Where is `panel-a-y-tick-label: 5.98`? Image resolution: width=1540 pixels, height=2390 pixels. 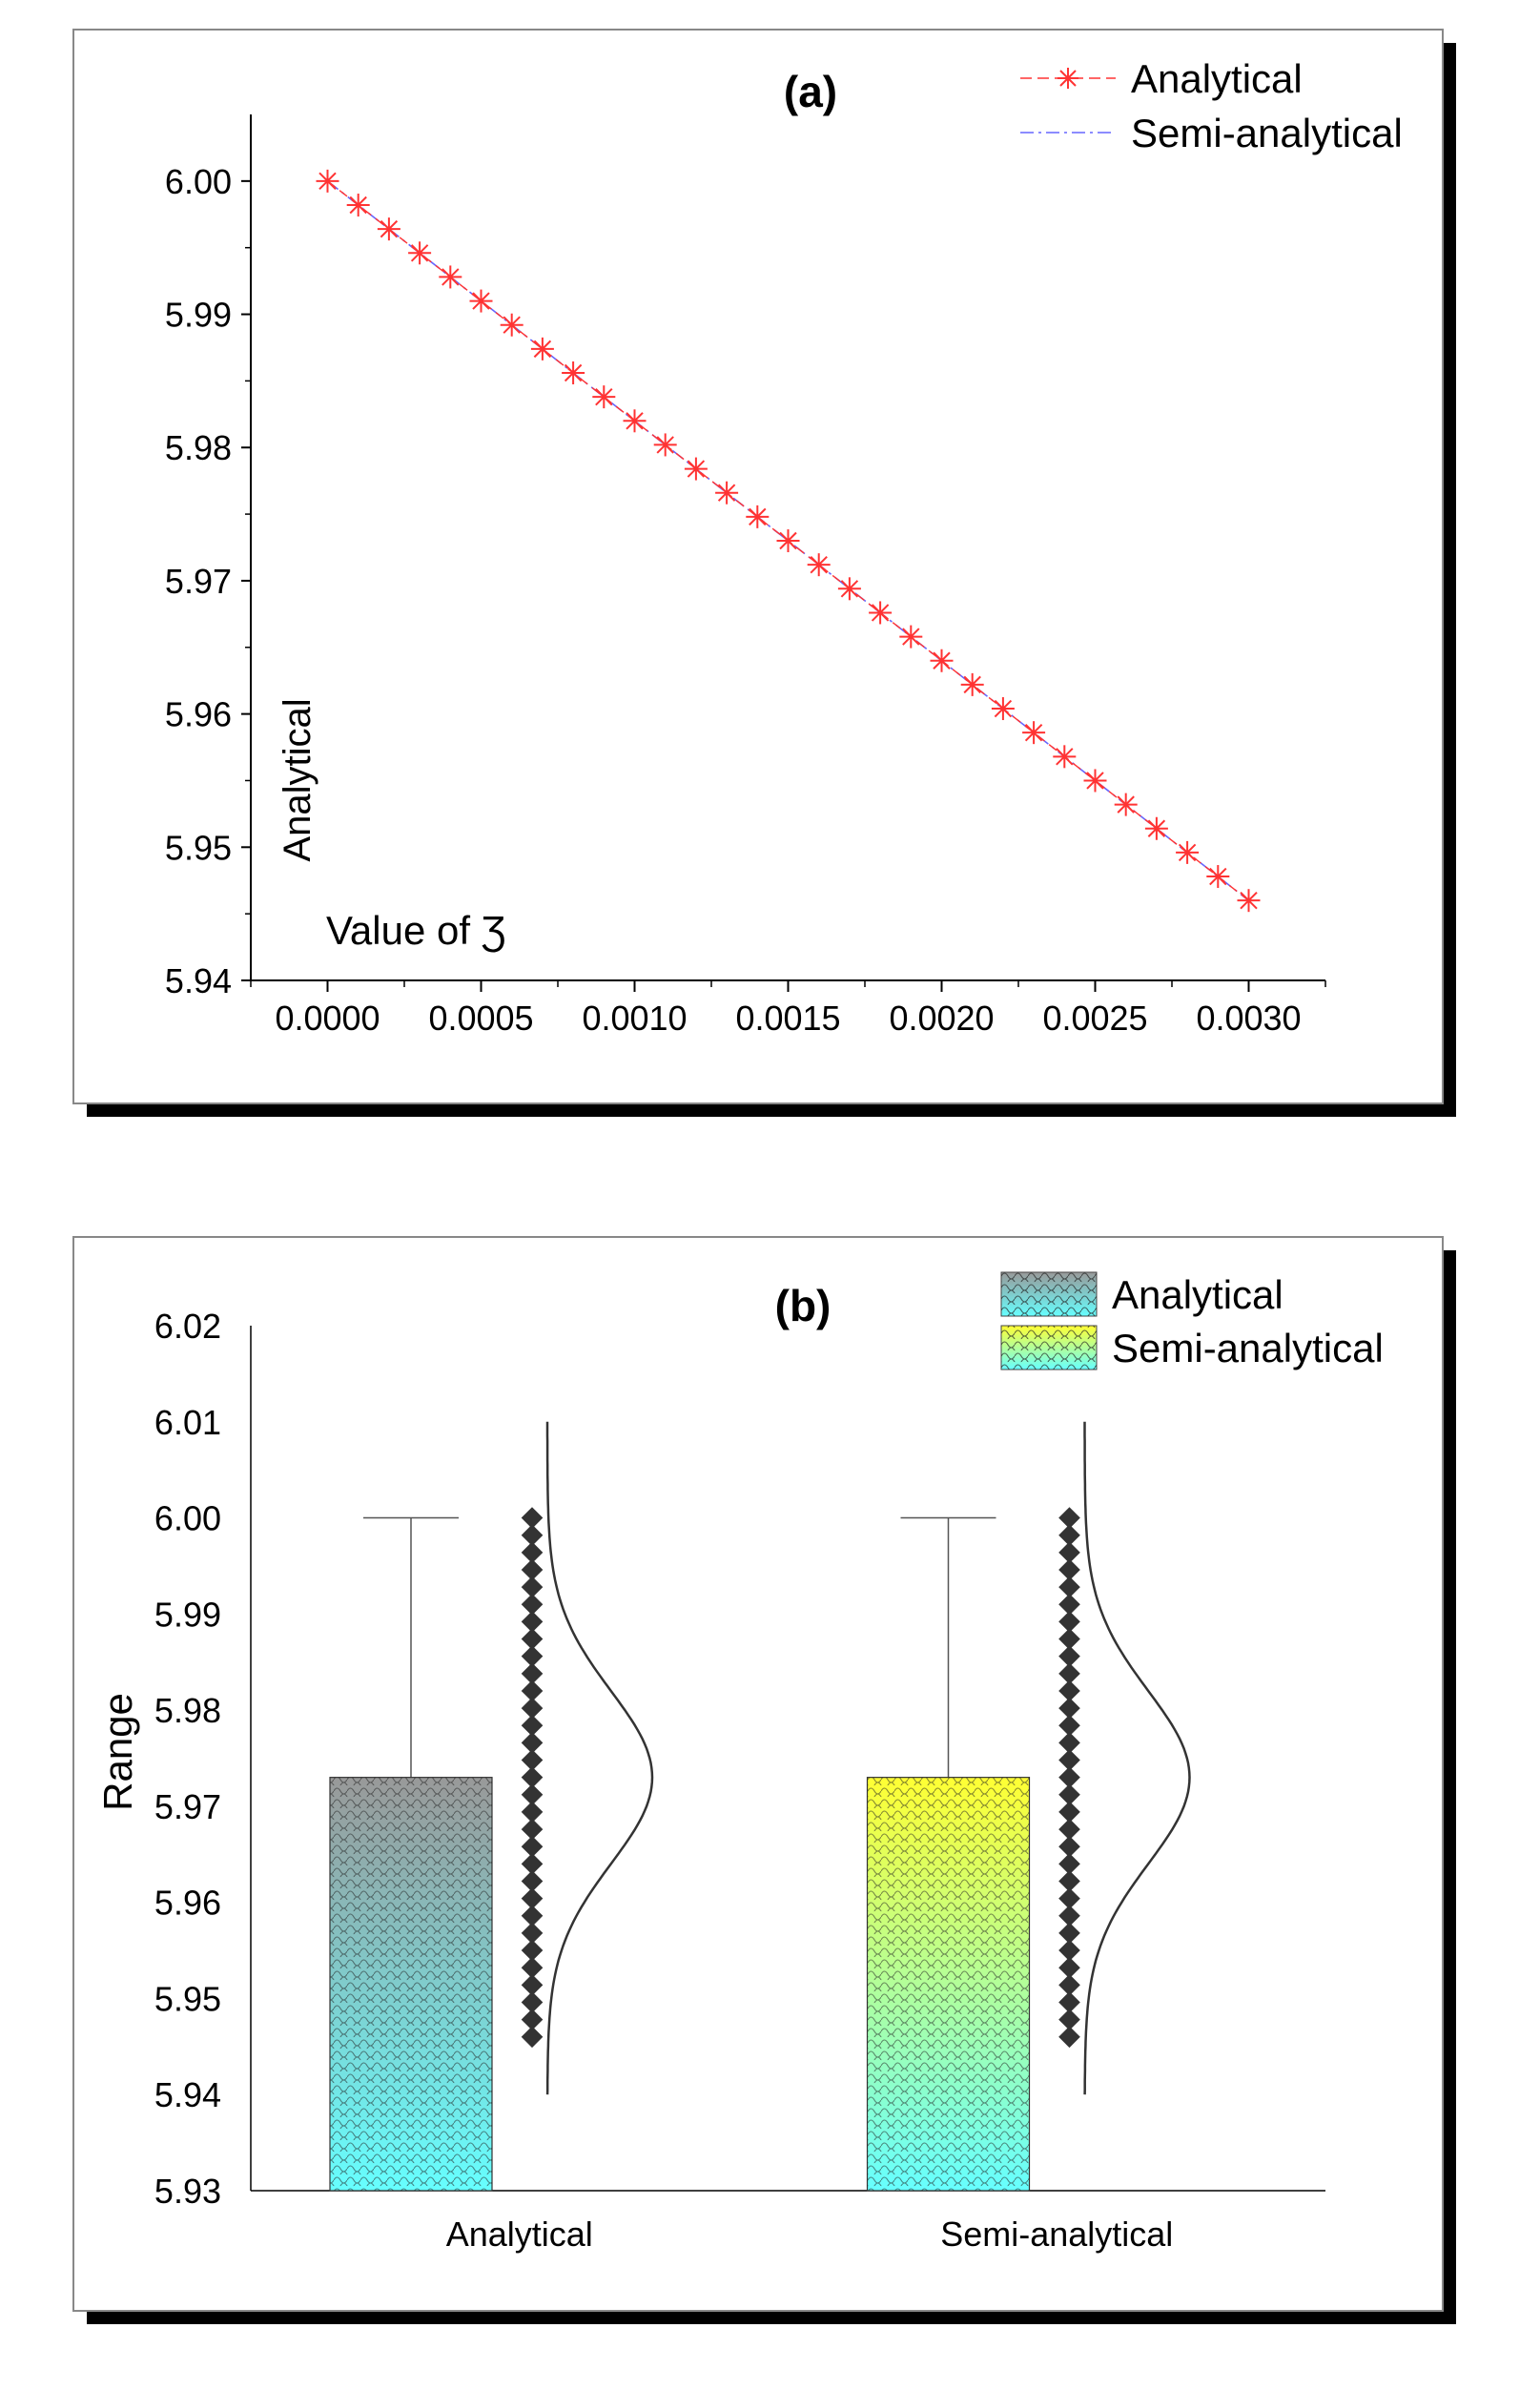 panel-a-y-tick-label: 5.98 is located at coordinates (198, 448).